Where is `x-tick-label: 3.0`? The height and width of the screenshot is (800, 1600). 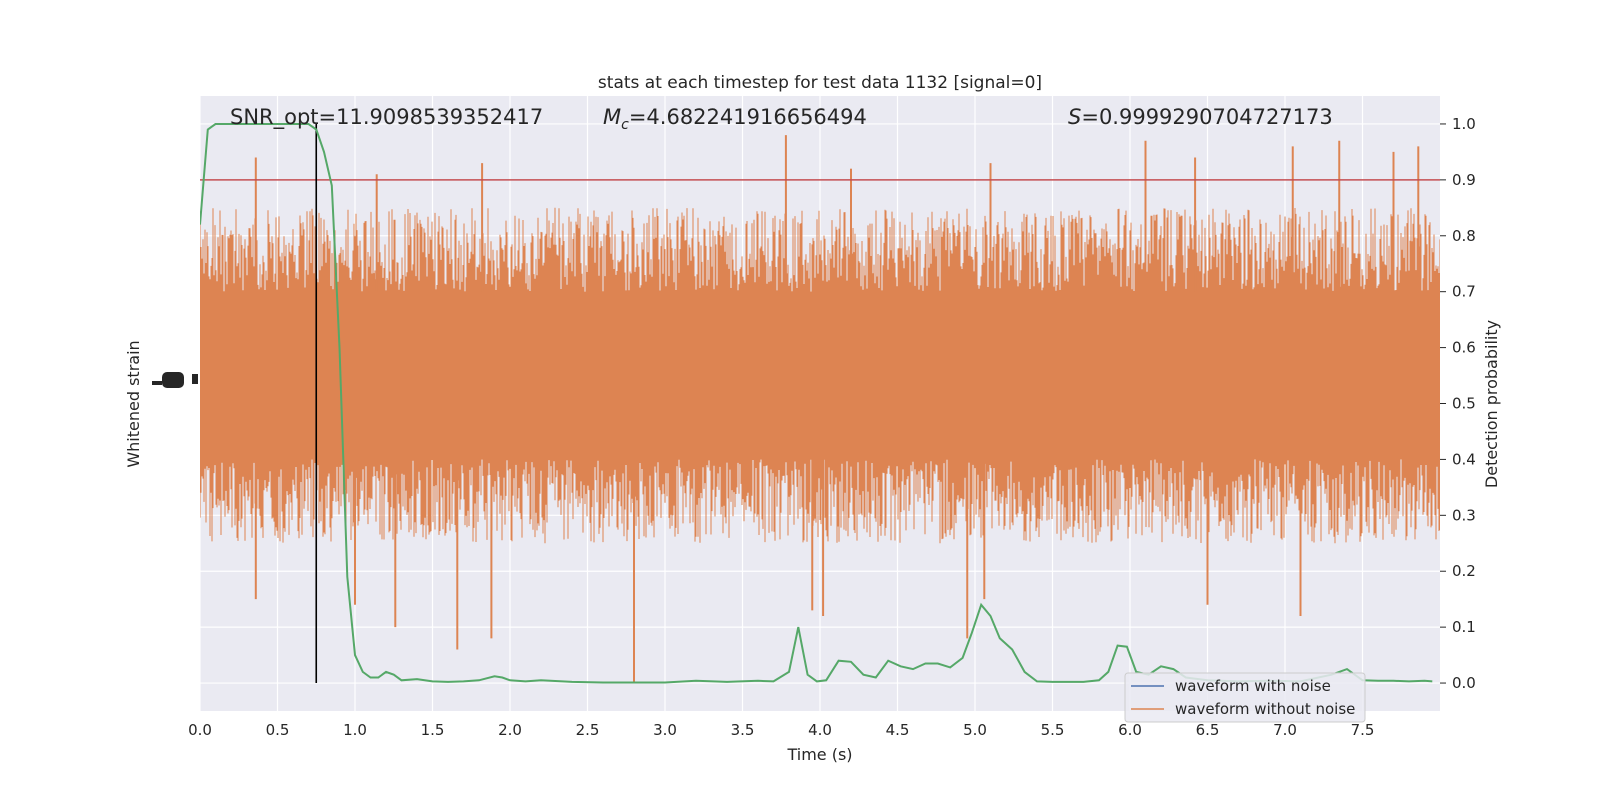
x-tick-label: 3.0 is located at coordinates (665, 730).